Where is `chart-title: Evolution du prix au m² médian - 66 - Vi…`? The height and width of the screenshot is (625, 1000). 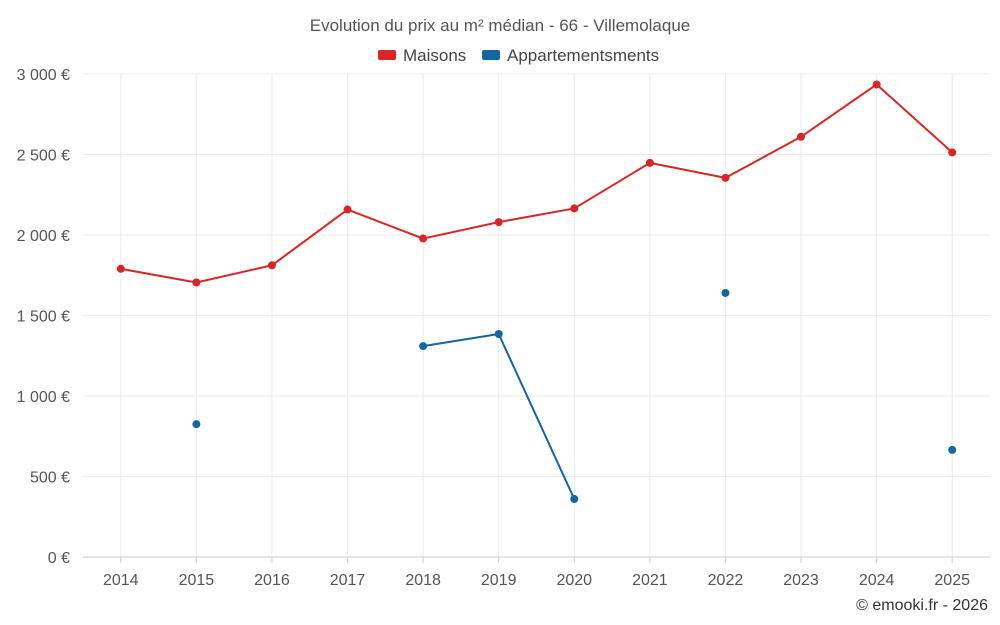
chart-title: Evolution du prix au m² médian - 66 - Vi… is located at coordinates (500, 25).